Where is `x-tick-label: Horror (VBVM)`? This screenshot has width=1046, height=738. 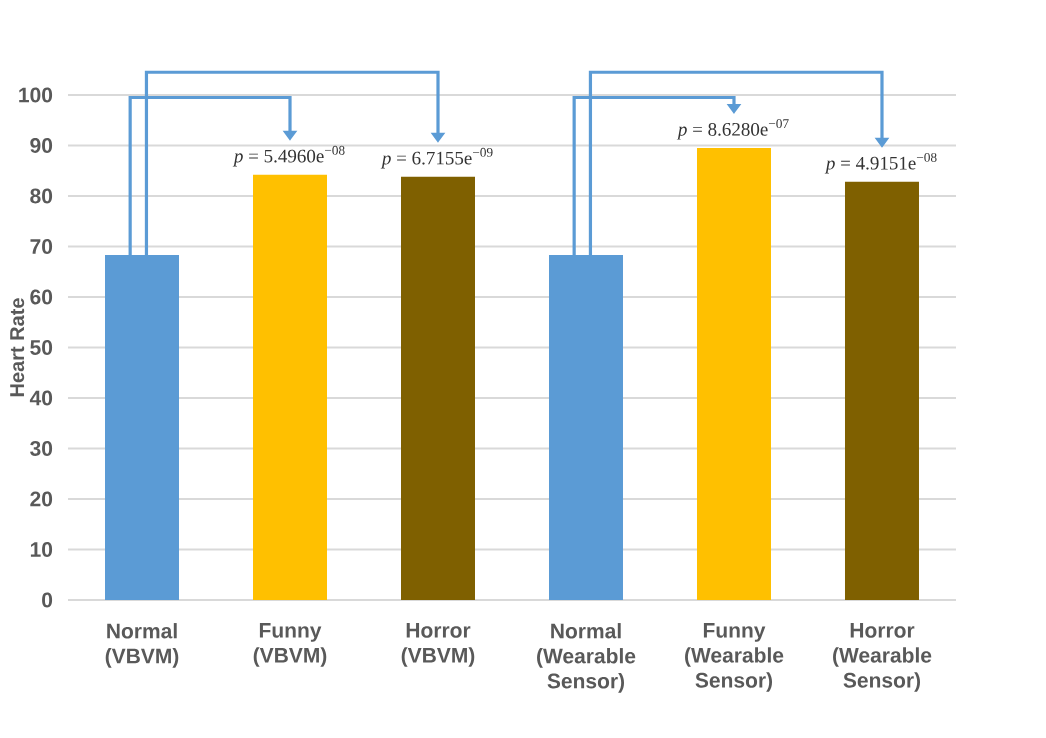
x-tick-label: Horror (VBVM) is located at coordinates (438, 645).